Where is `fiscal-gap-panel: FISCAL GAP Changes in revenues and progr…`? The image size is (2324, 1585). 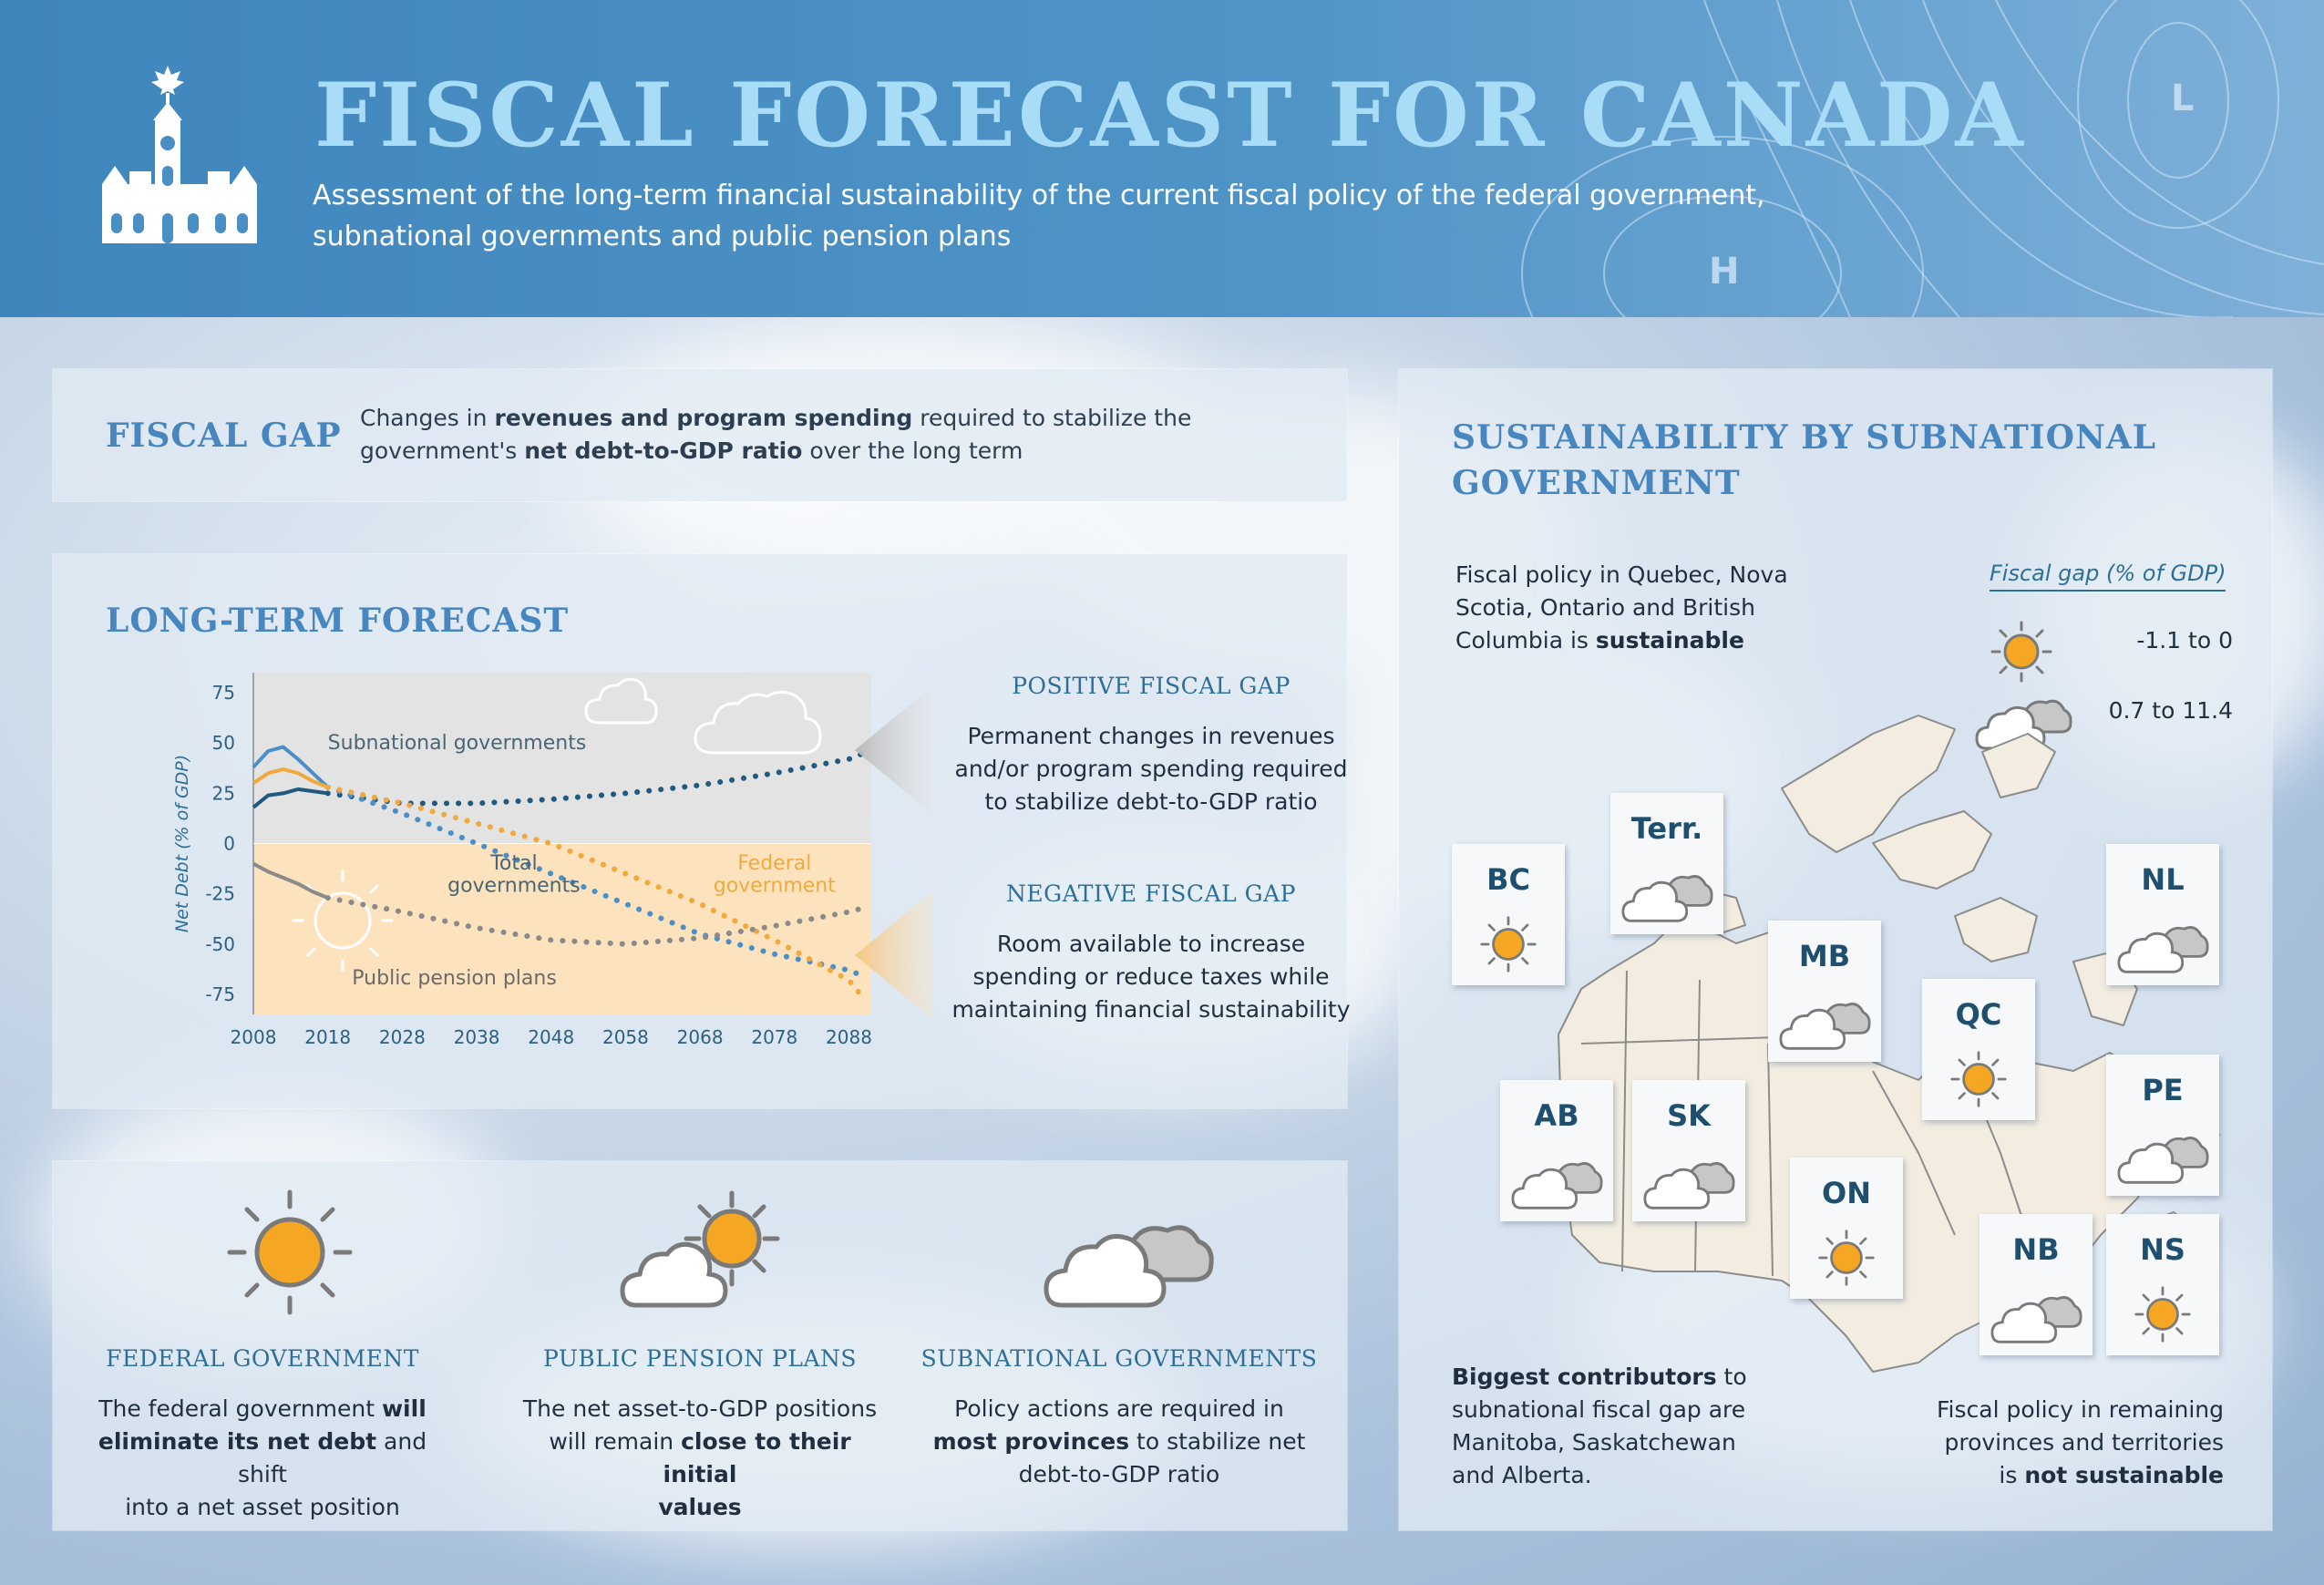
fiscal-gap-panel: FISCAL GAP Changes in revenues and progr… is located at coordinates (700, 435).